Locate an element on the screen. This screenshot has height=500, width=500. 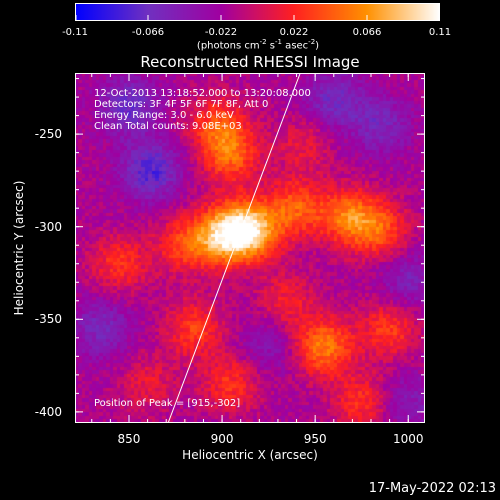
y-tick-label: -400 is located at coordinates (48, 411).